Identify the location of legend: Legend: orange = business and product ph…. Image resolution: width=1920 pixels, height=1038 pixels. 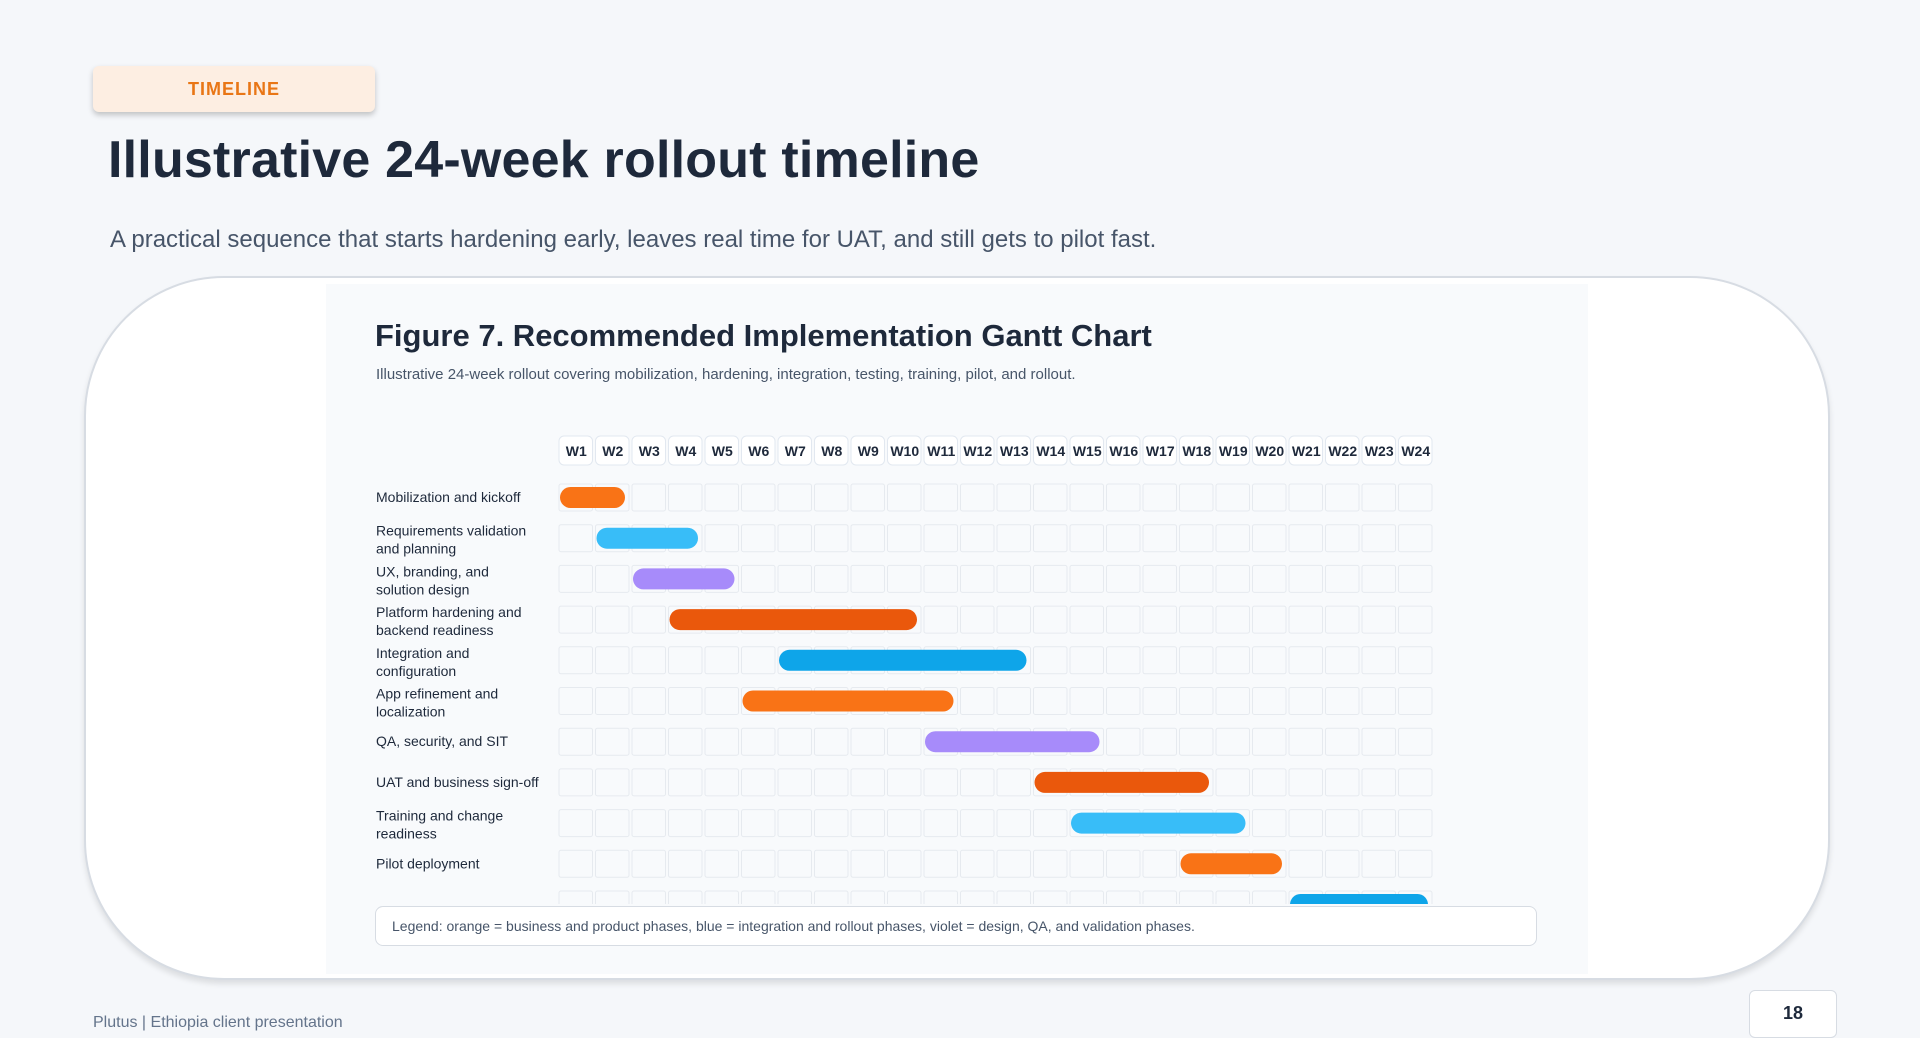
(956, 926).